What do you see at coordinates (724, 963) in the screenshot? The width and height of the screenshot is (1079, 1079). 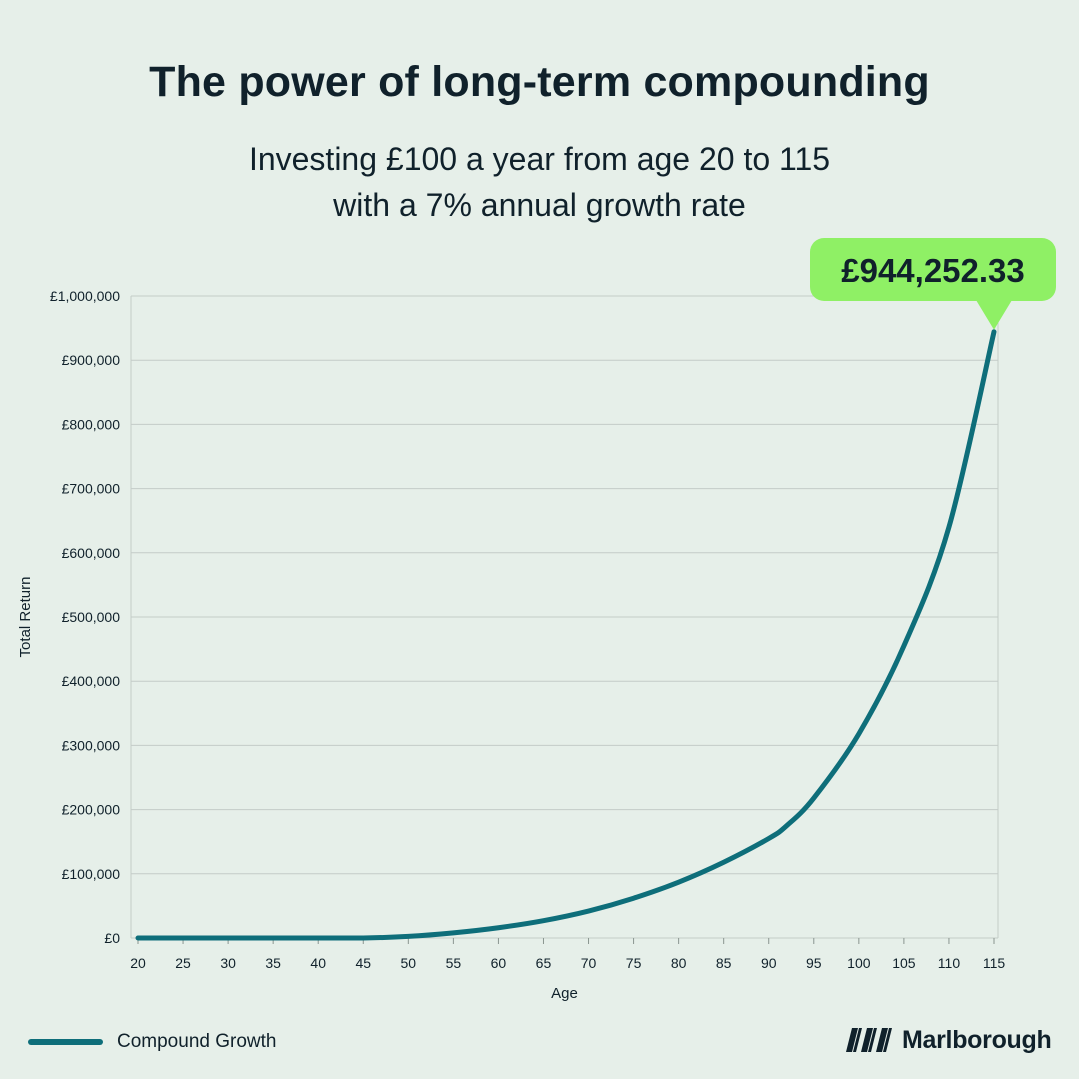 I see `x-tick-label: 85` at bounding box center [724, 963].